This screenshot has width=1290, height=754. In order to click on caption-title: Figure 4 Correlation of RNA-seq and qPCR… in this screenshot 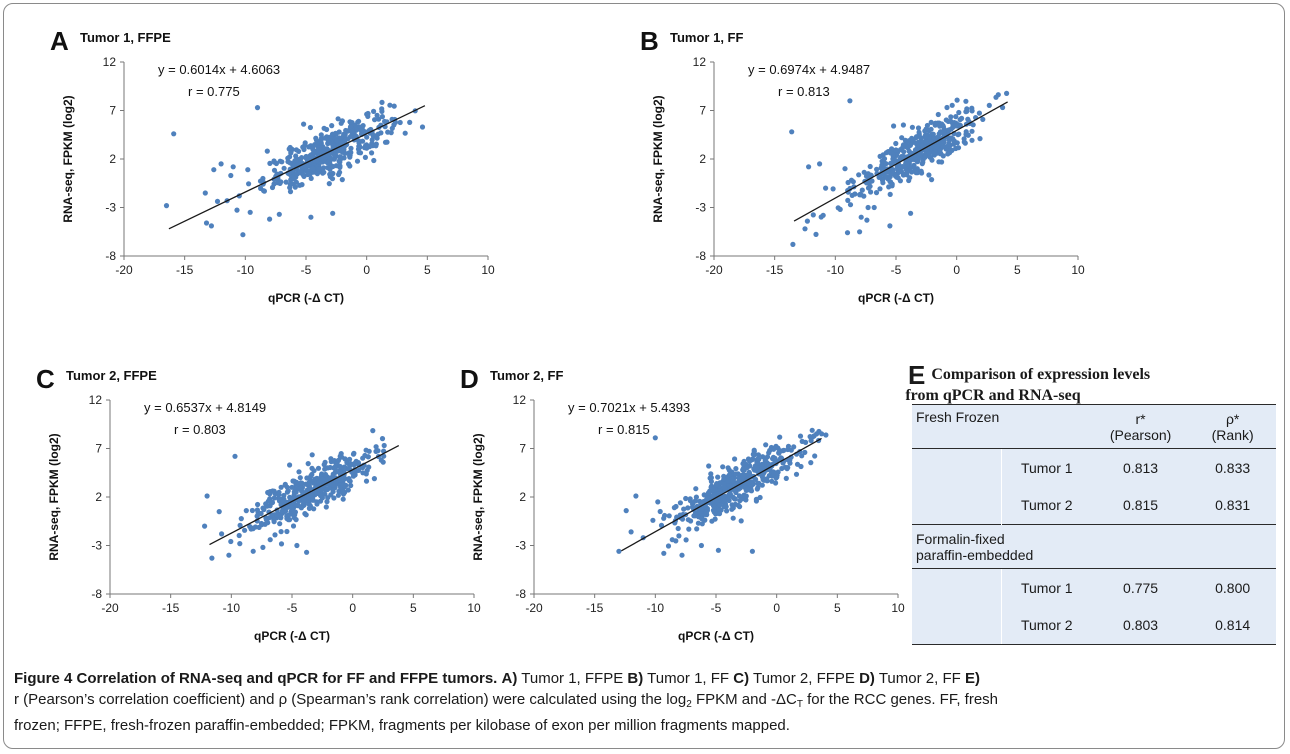, I will do `click(256, 678)`.